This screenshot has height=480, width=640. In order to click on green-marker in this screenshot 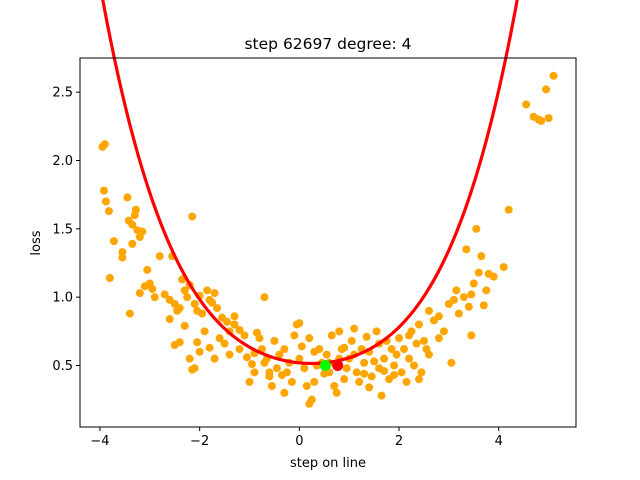, I will do `click(325, 365)`.